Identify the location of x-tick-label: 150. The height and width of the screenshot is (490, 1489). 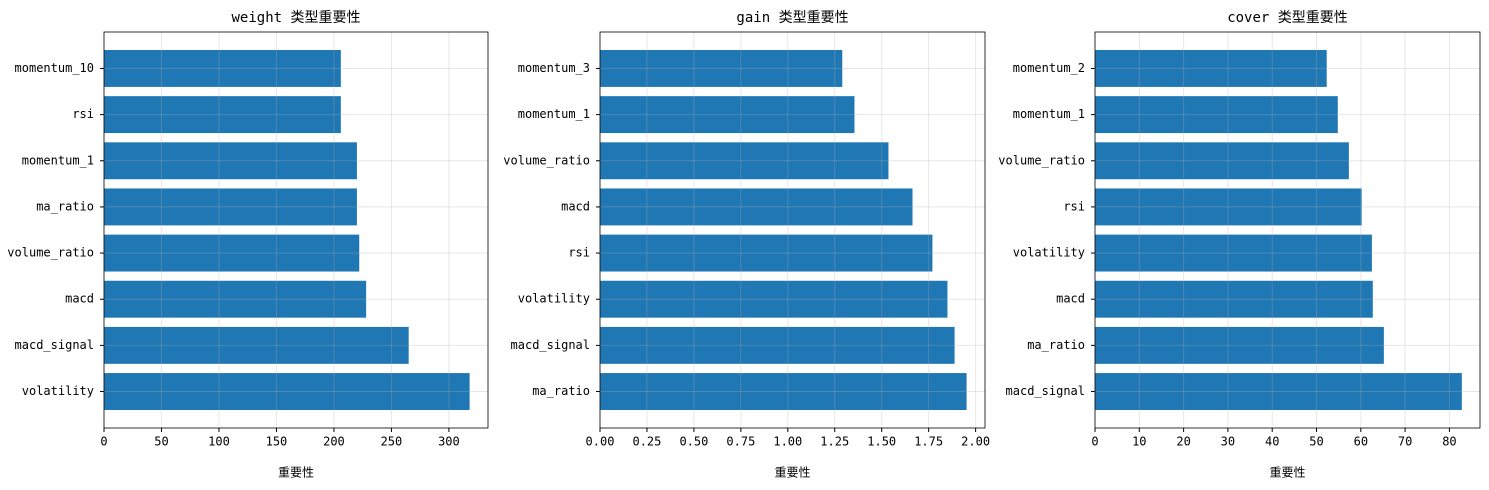
(277, 442).